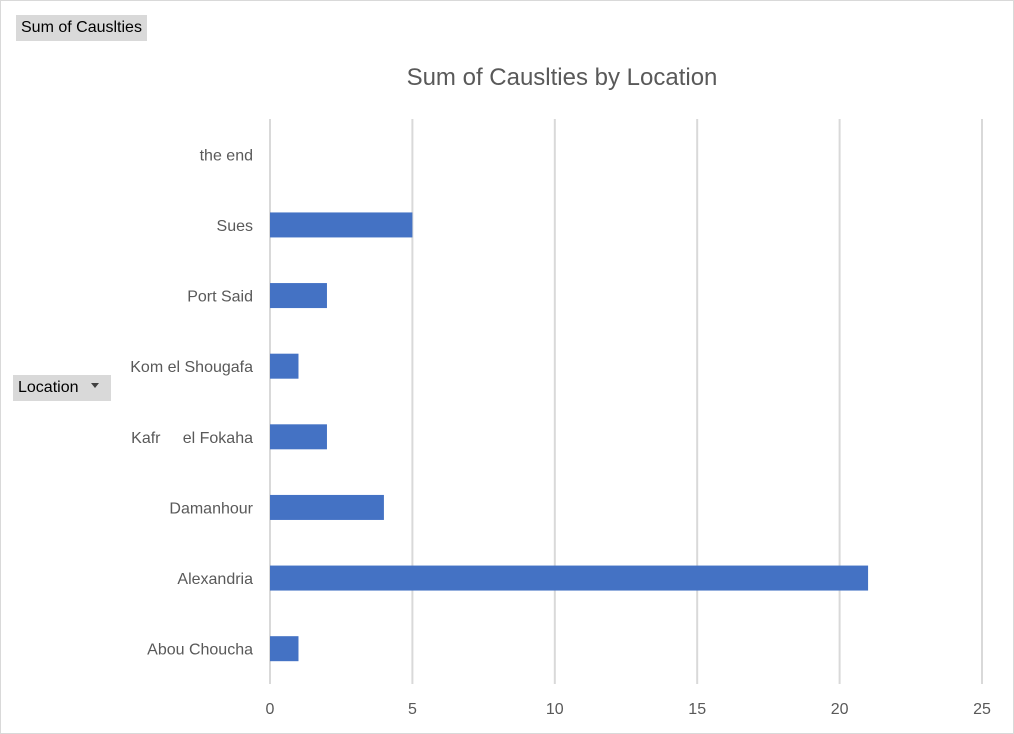 This screenshot has height=734, width=1014. Describe the element at coordinates (191, 367) in the screenshot. I see `category-label: Kom el Shougafa` at that location.